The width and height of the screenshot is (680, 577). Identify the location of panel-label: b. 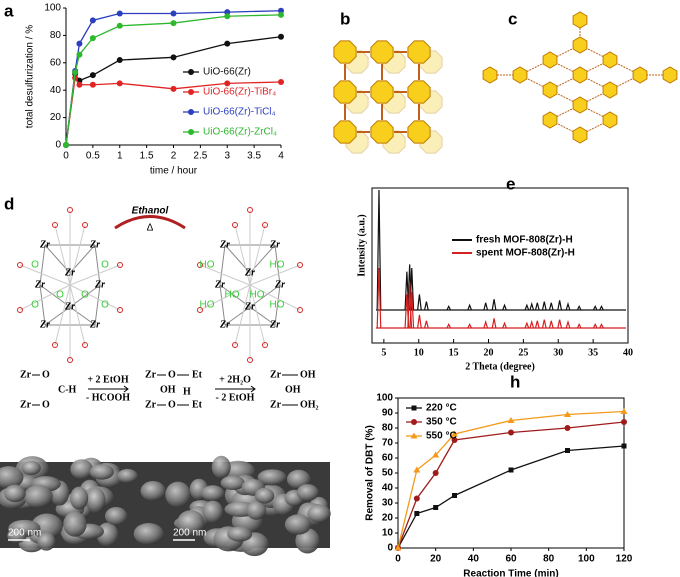
(345, 18).